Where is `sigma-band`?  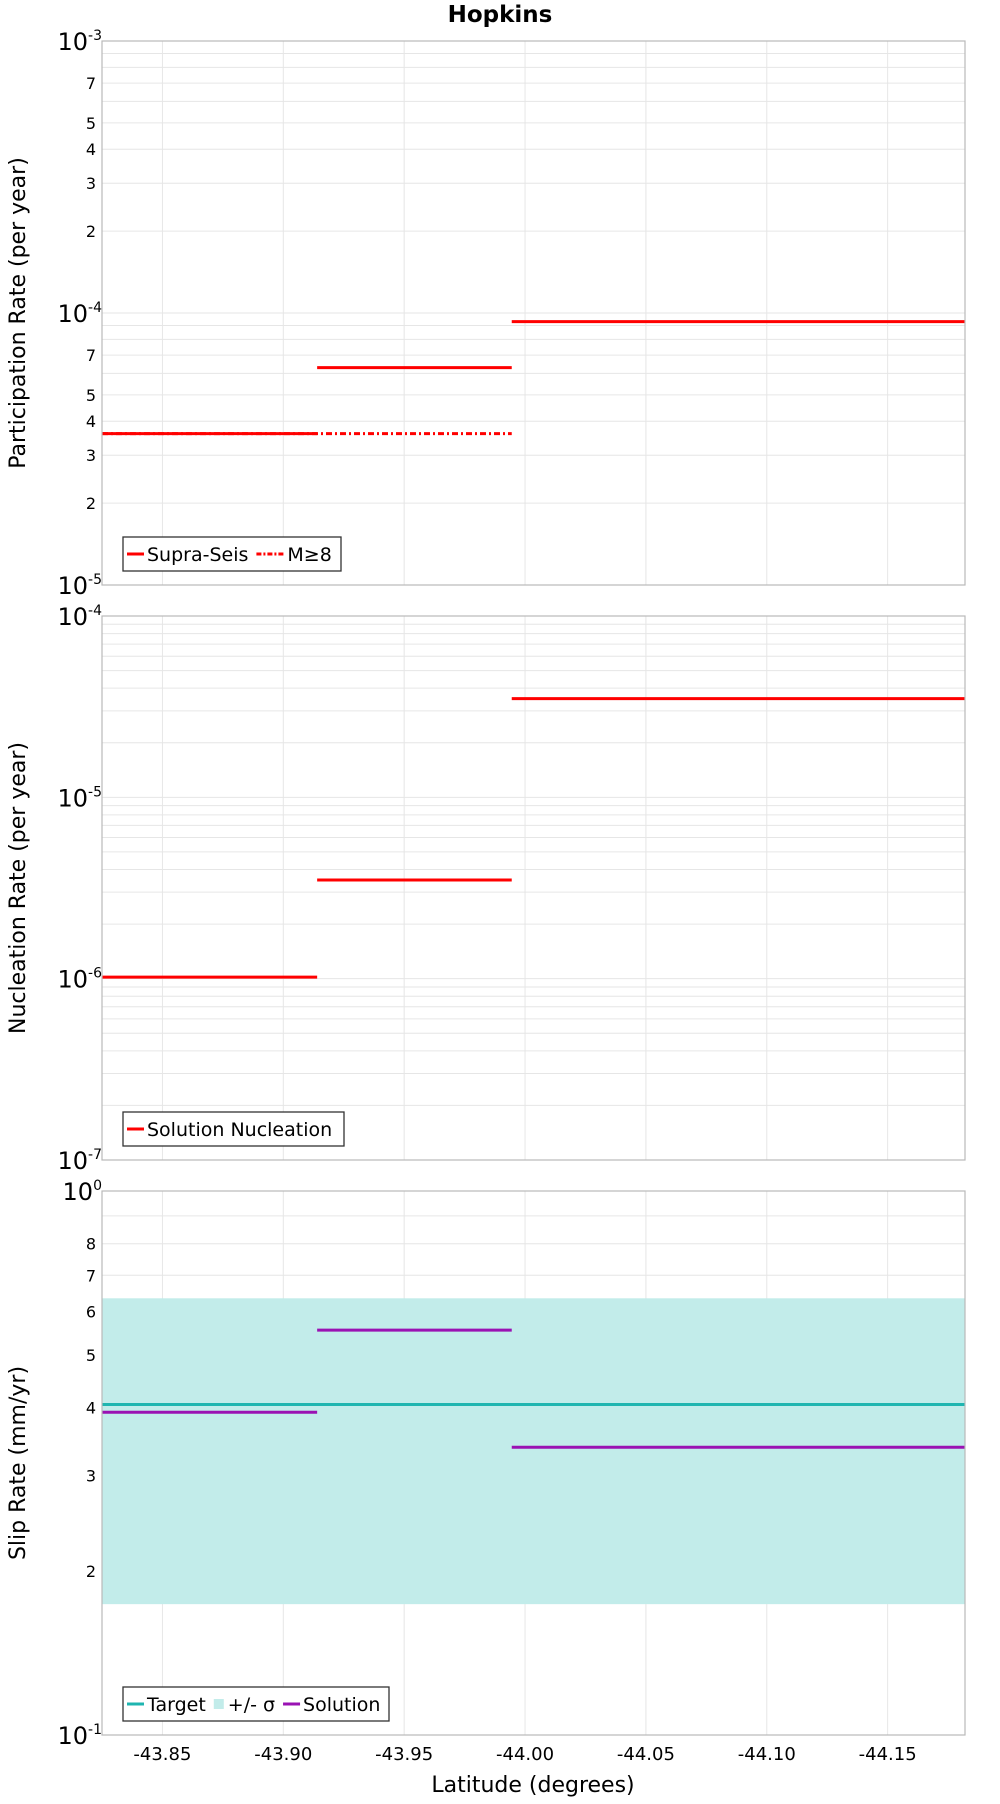
sigma-band is located at coordinates (533, 1451).